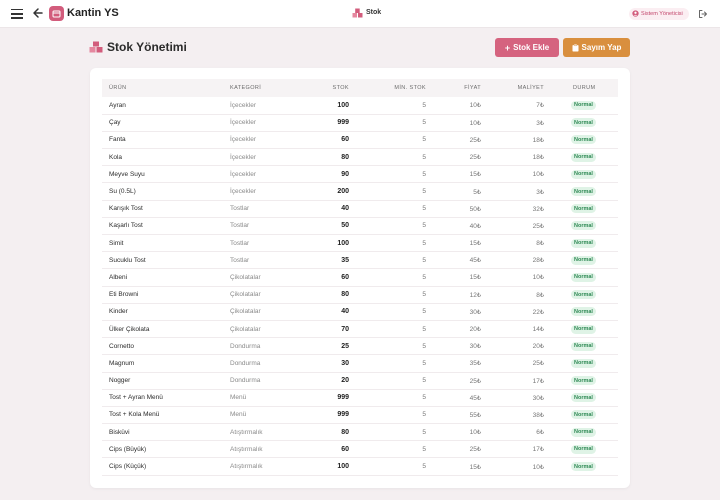  Describe the element at coordinates (472, 88) in the screenshot. I see `column-header-price: FİYAT` at that location.